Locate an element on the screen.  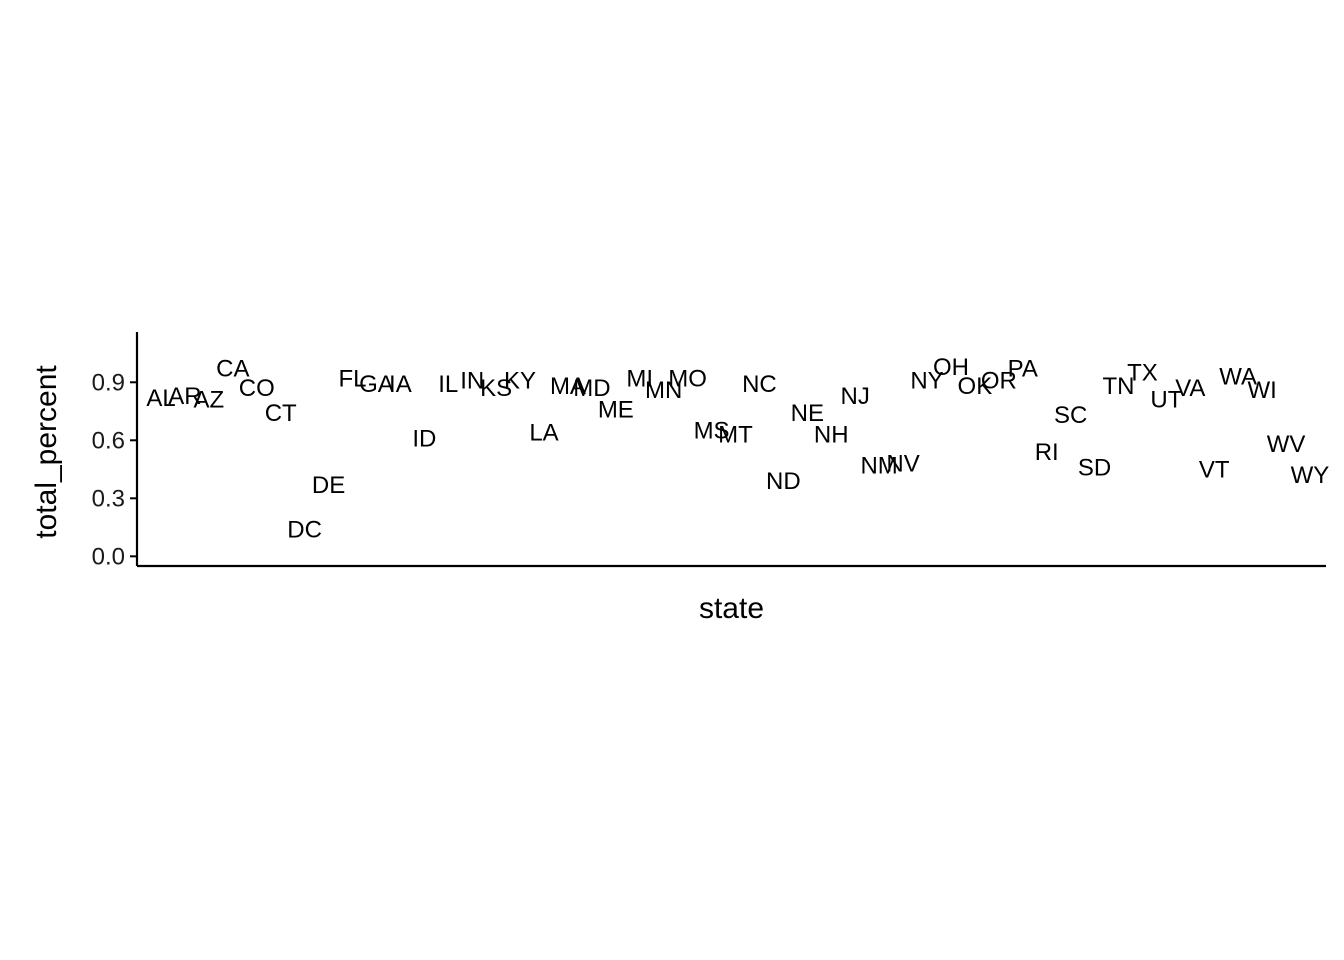
point-label-fl: FL is located at coordinates (352, 378).